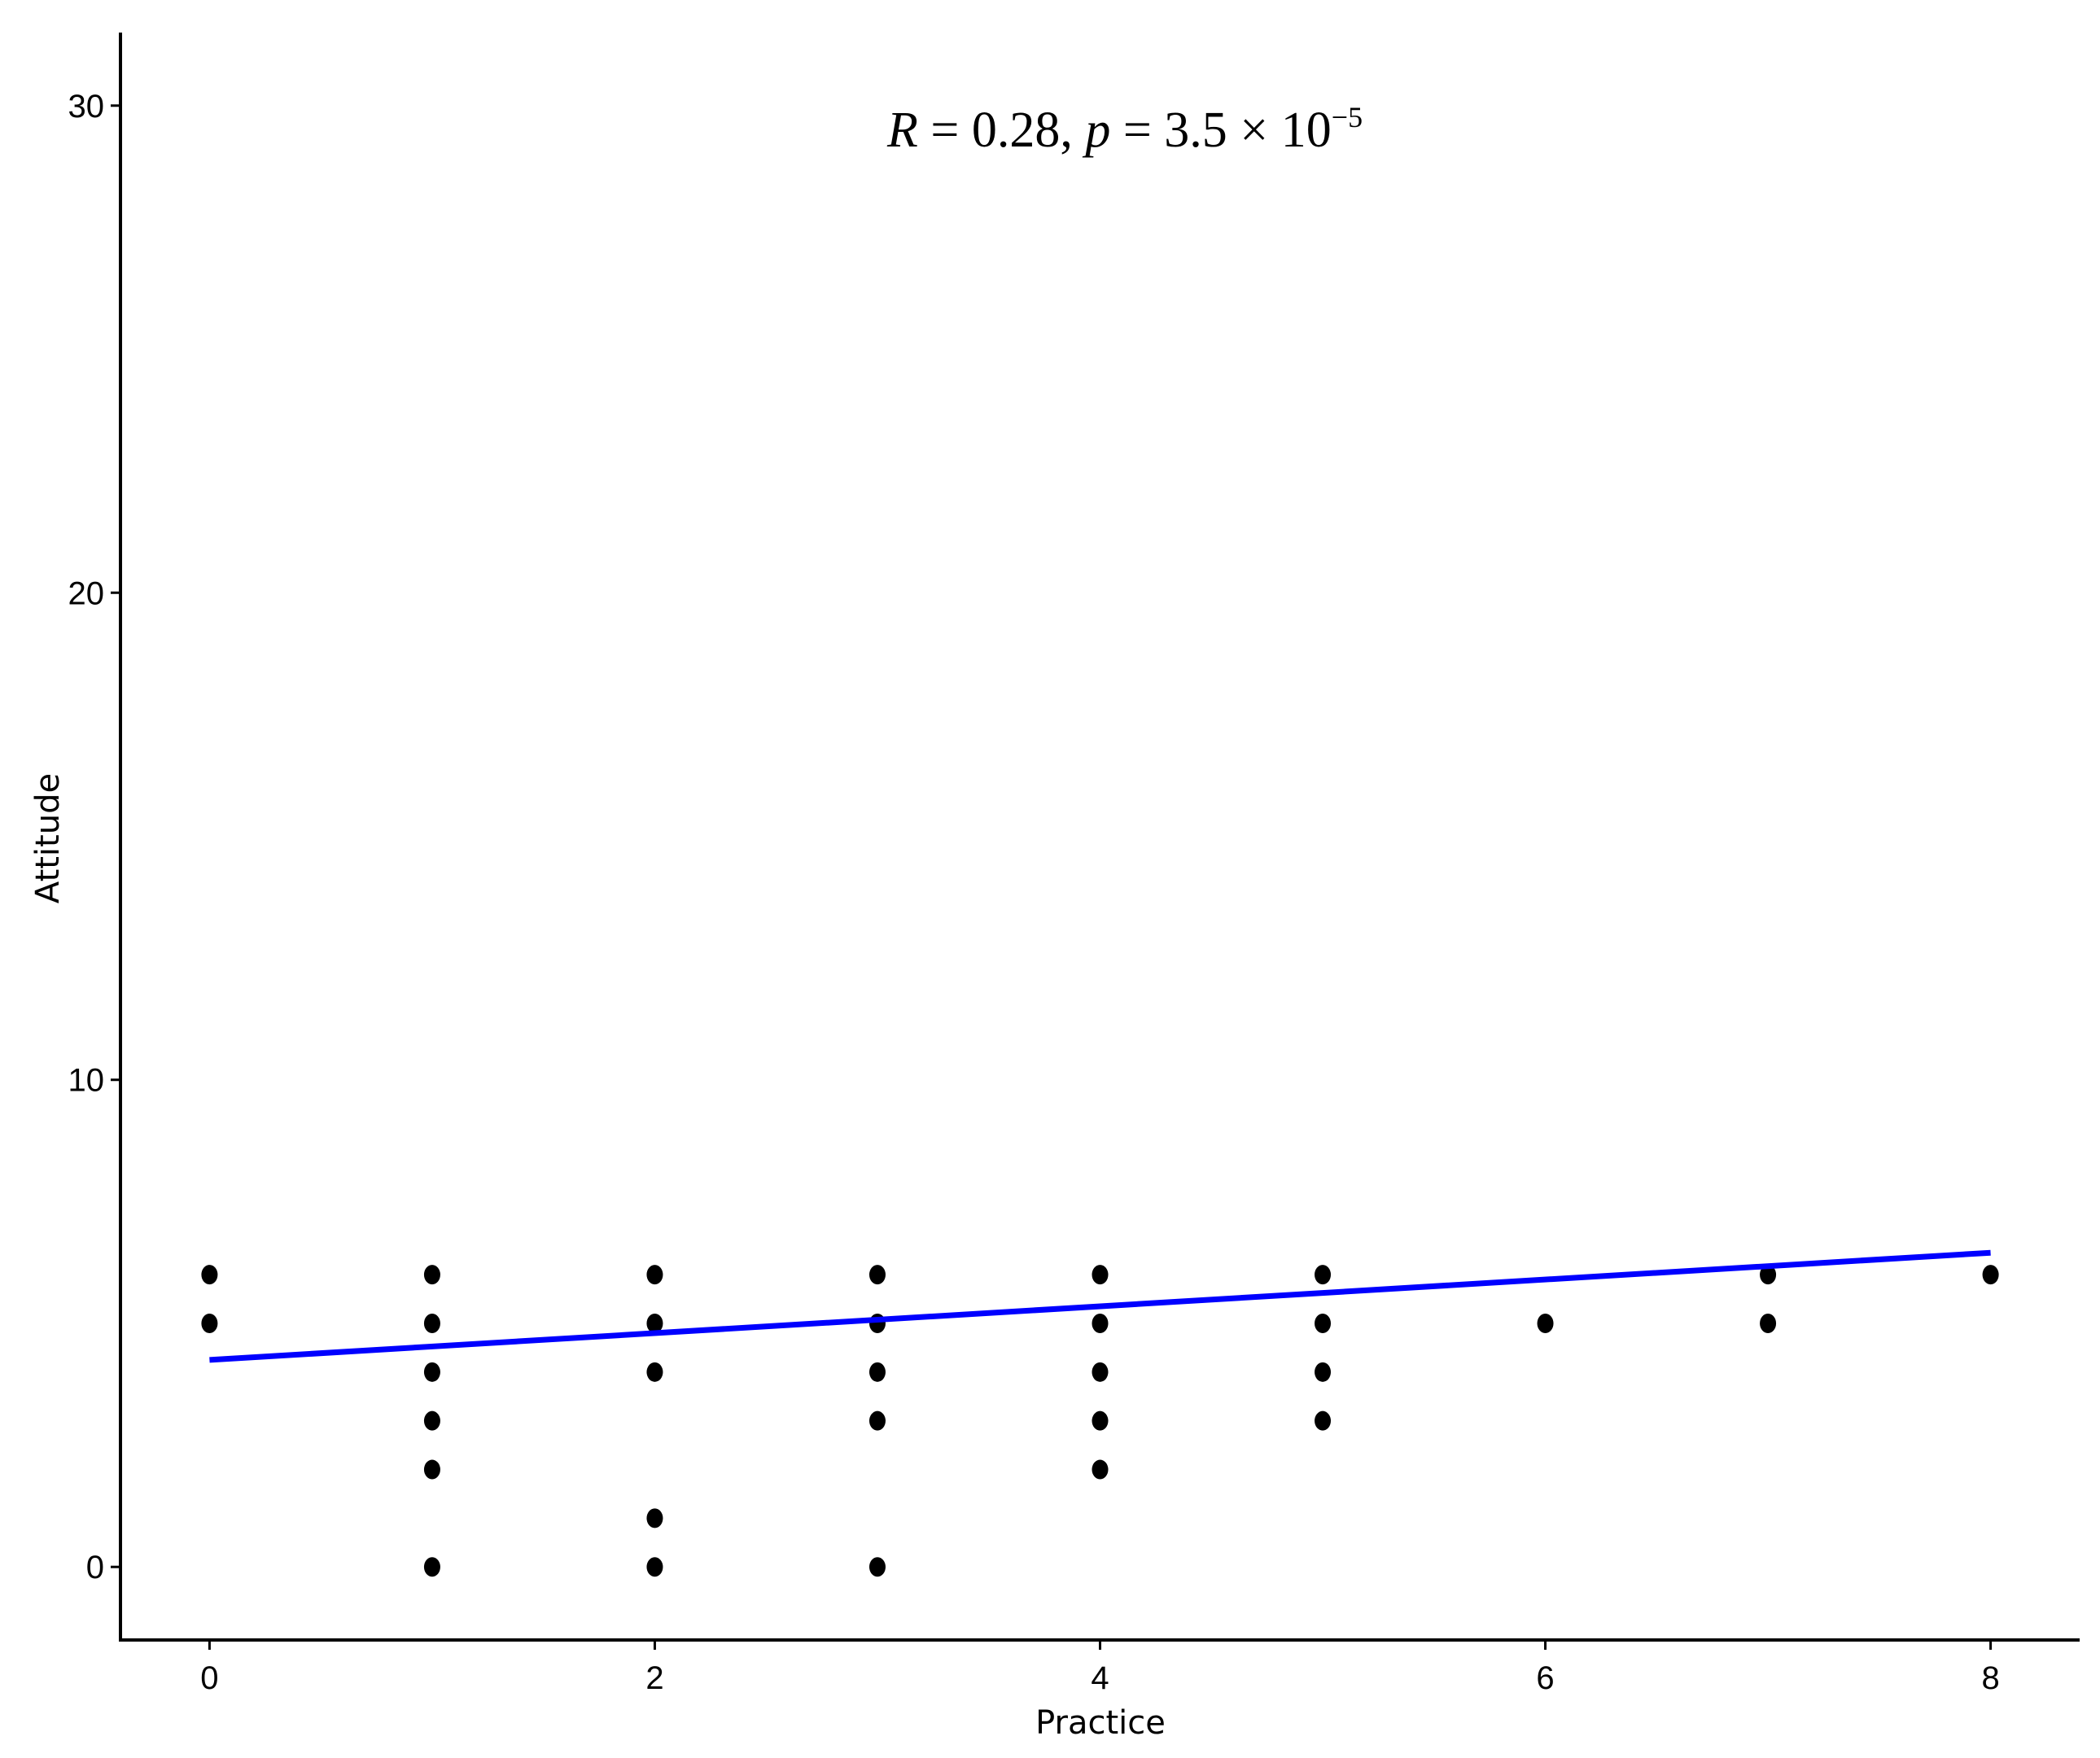 This screenshot has width=2100, height=1758. Describe the element at coordinates (1100, 1723) in the screenshot. I see `x-axis-title: Practice` at that location.